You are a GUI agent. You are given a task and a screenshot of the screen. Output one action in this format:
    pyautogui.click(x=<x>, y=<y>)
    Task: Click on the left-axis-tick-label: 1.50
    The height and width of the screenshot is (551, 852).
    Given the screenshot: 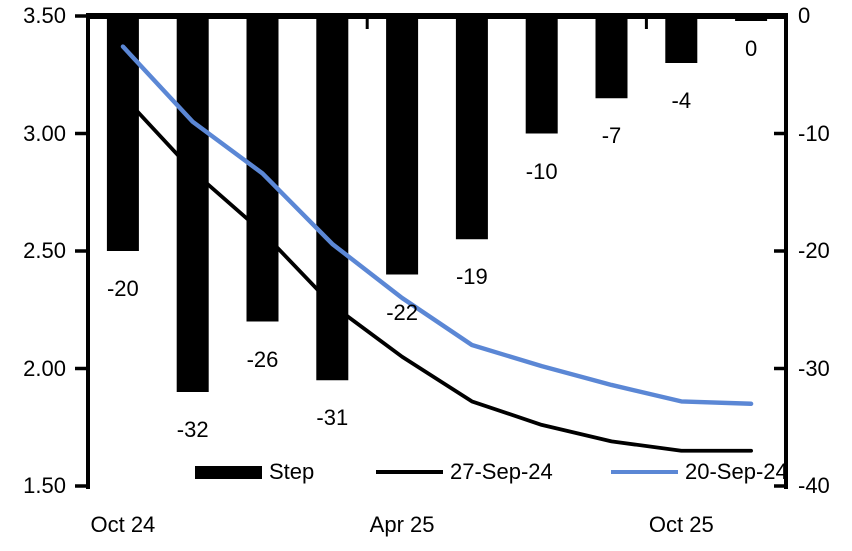 What is the action you would take?
    pyautogui.click(x=44, y=485)
    